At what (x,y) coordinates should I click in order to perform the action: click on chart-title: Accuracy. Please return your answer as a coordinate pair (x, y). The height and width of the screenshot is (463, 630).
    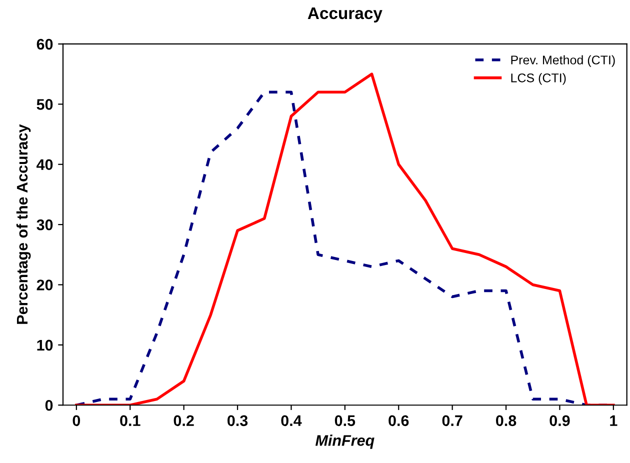
    Looking at the image, I should click on (345, 15).